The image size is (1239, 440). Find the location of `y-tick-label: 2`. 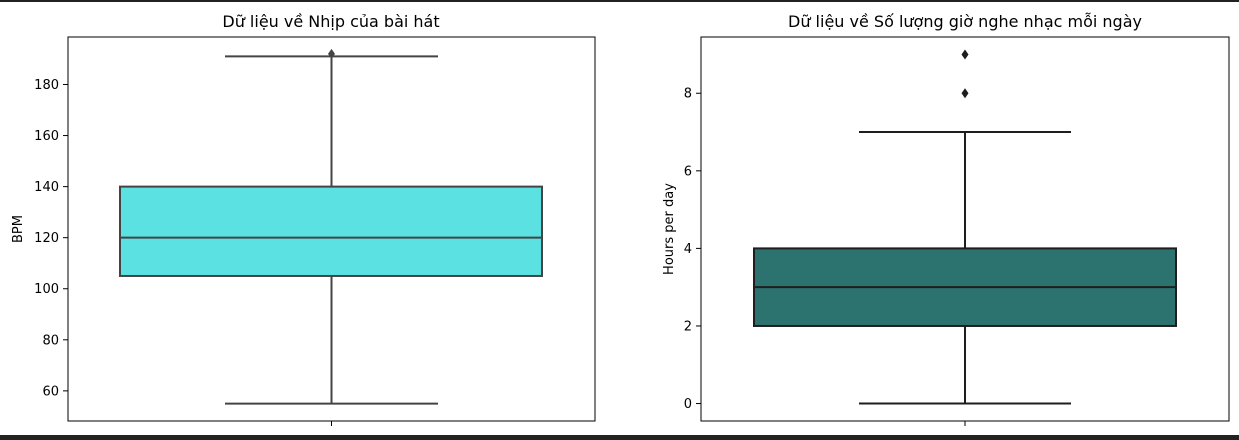

y-tick-label: 2 is located at coordinates (688, 326).